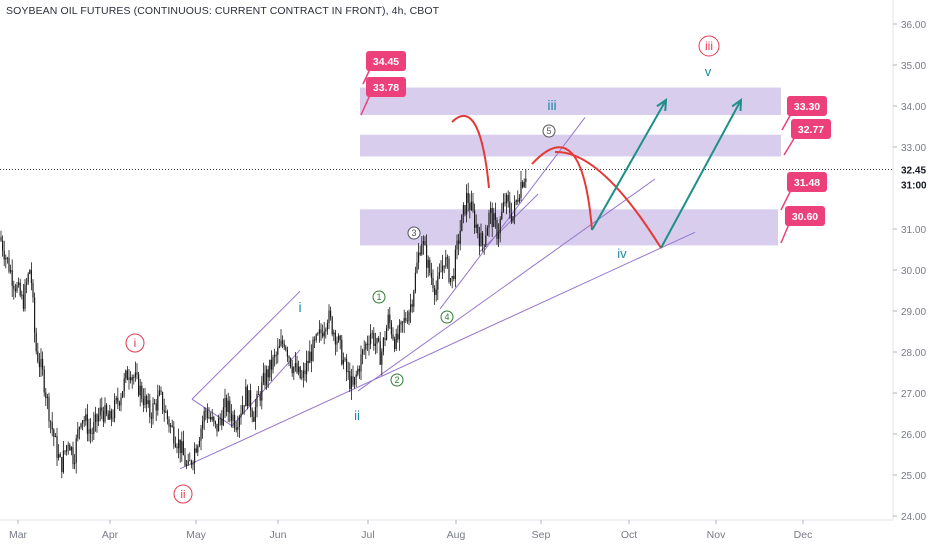  What do you see at coordinates (397, 380) in the screenshot?
I see `wave-circle-wave-2-green` at bounding box center [397, 380].